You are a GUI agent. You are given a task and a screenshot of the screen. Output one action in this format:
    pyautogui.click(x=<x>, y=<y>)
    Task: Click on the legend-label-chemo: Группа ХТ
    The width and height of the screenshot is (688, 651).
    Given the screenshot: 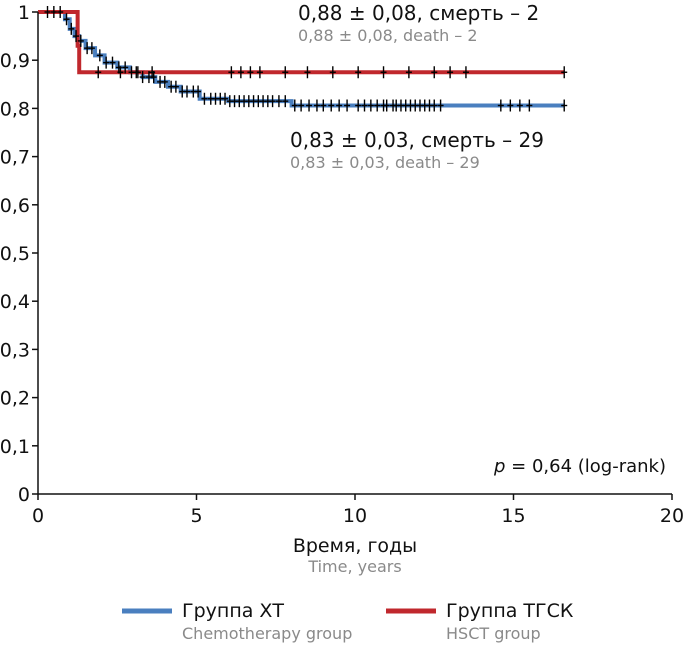 What is the action you would take?
    pyautogui.click(x=233, y=611)
    